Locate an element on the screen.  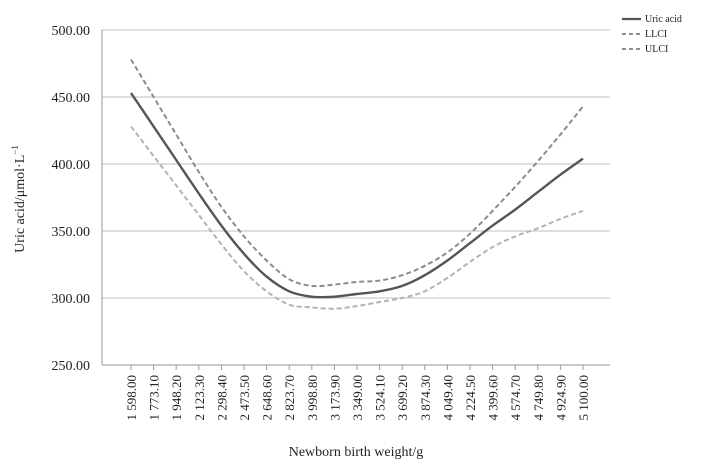
x-tick-label: 1 773.10 is located at coordinates (154, 398).